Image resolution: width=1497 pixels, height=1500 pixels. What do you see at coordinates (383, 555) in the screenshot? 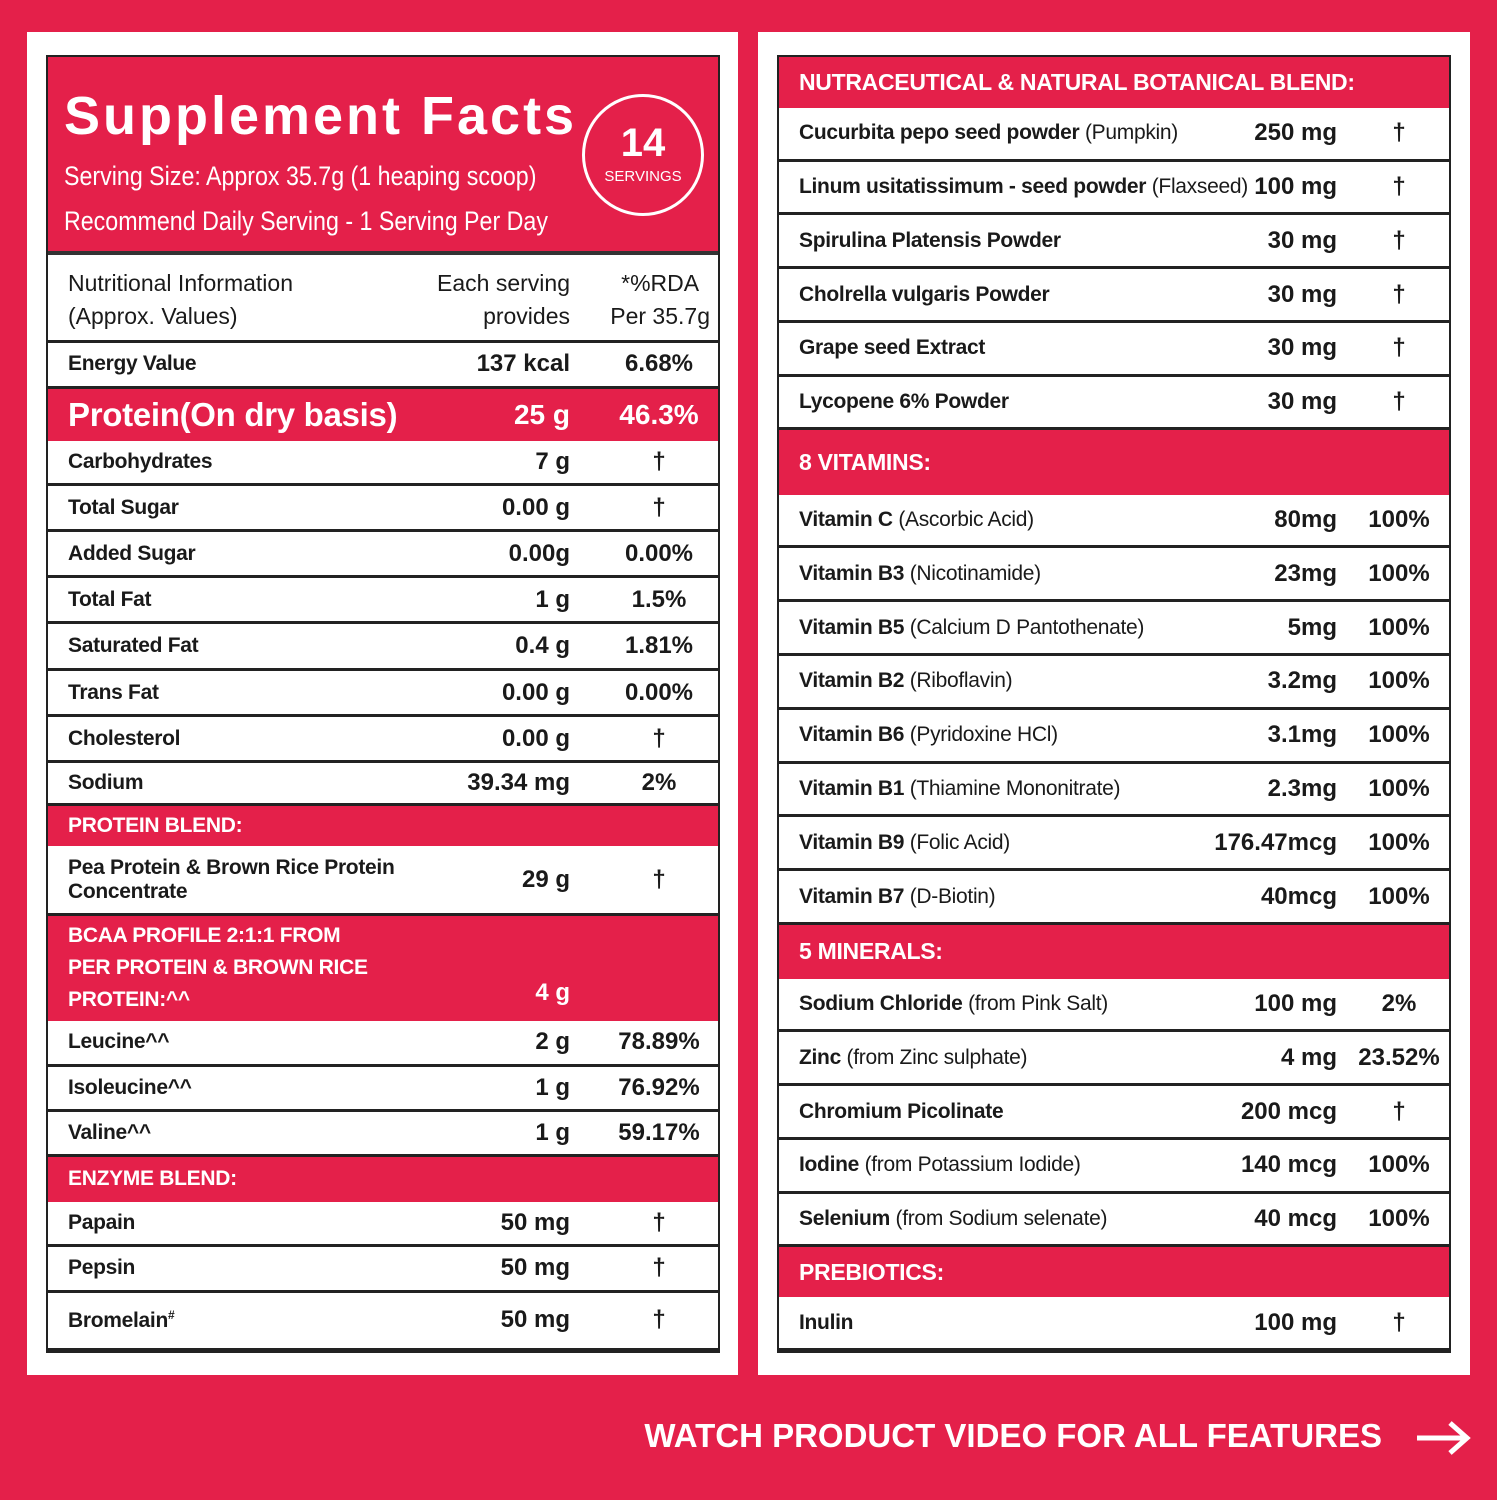
I see `nutrient-row: Added Sugar 0.00g 0.00%` at bounding box center [383, 555].